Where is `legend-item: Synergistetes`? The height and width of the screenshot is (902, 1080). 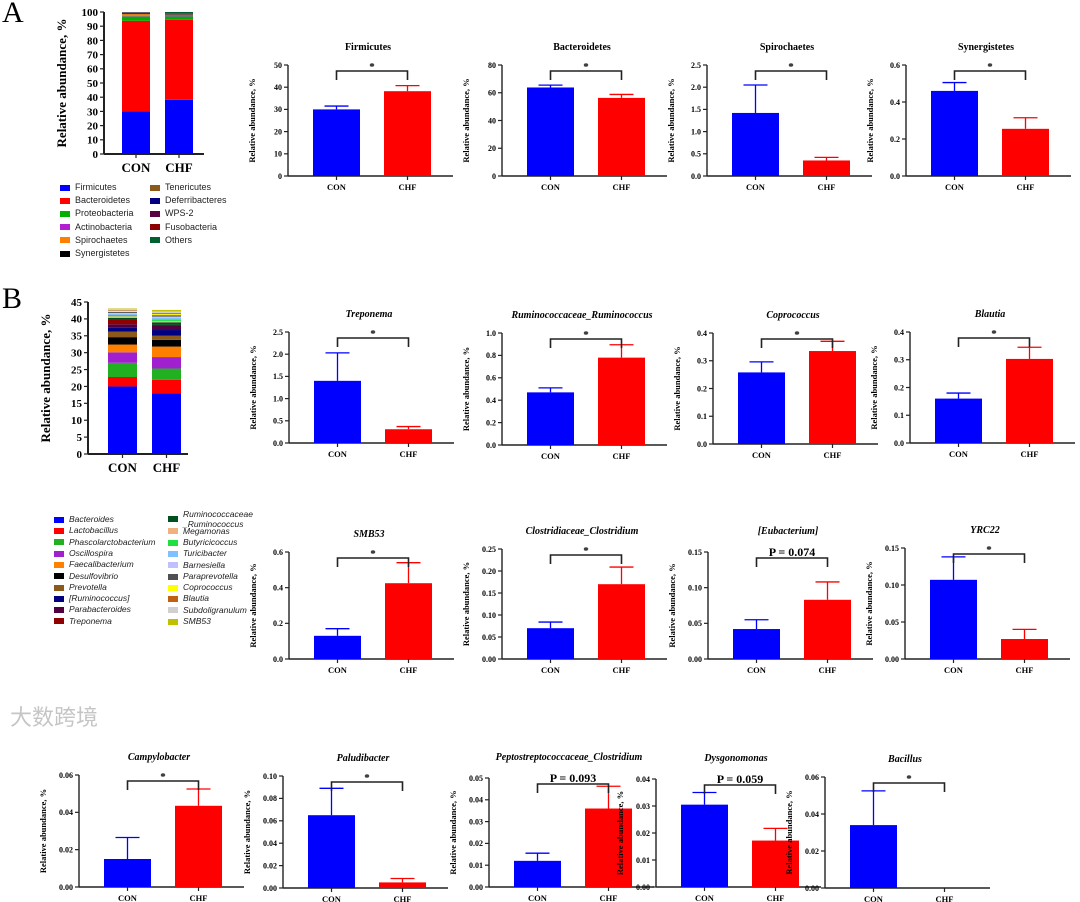 legend-item: Synergistetes is located at coordinates (95, 253).